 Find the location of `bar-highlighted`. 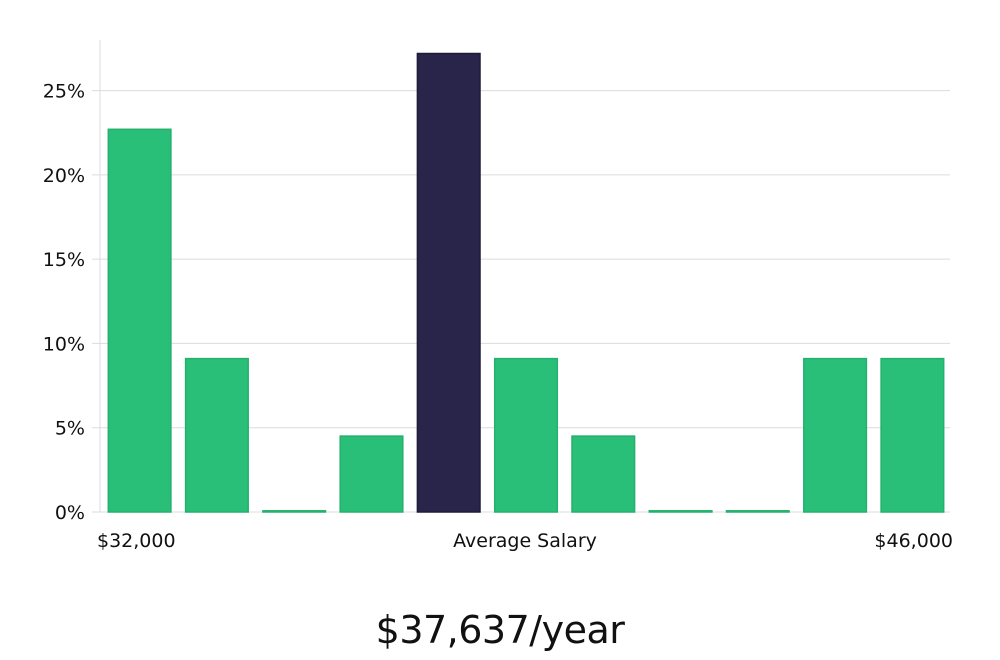

bar-highlighted is located at coordinates (448, 282).